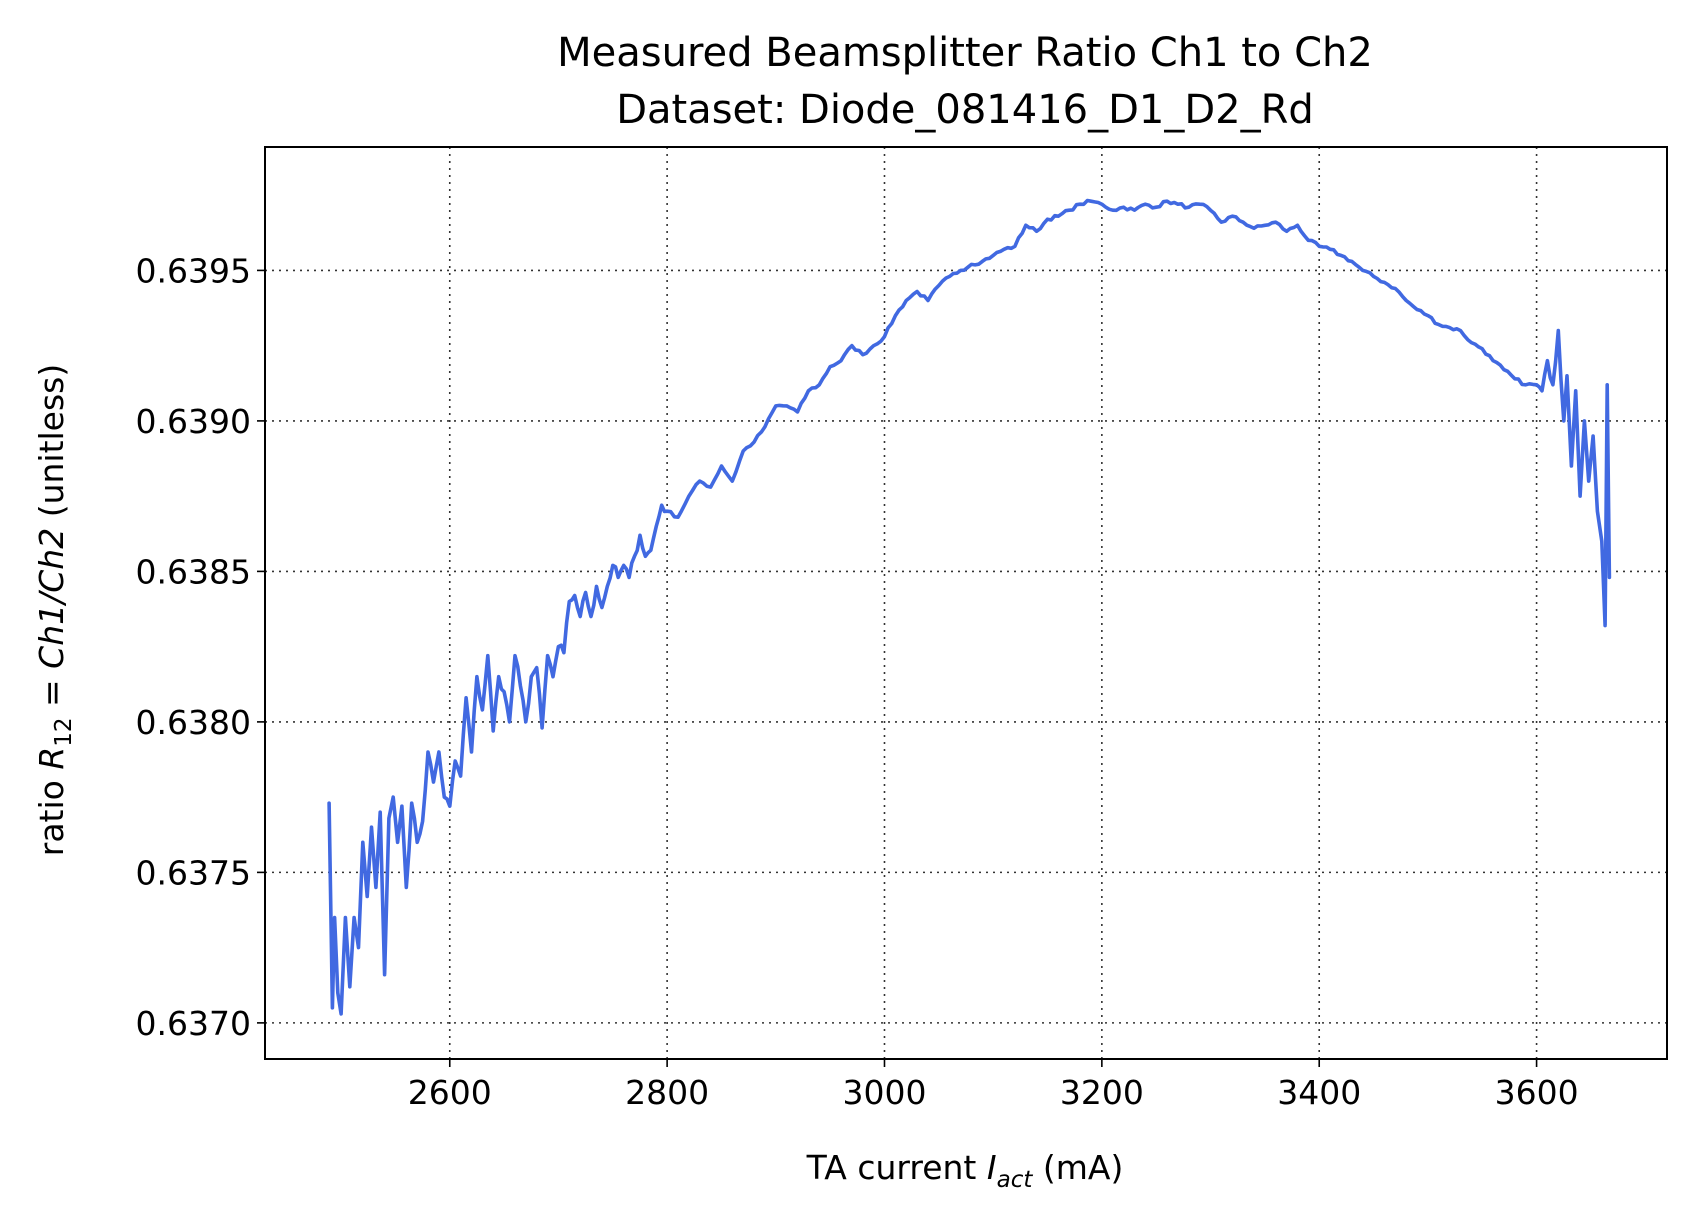  I want to click on y-tick-label: 0.6390, so click(193, 421).